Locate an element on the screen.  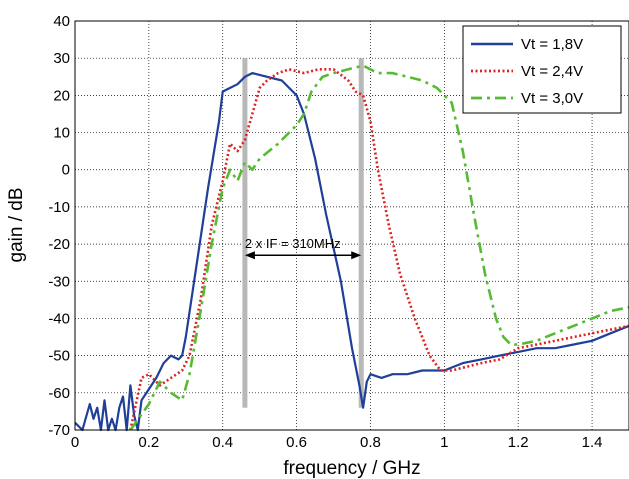
y-tick-label: -60 is located at coordinates (59, 393).